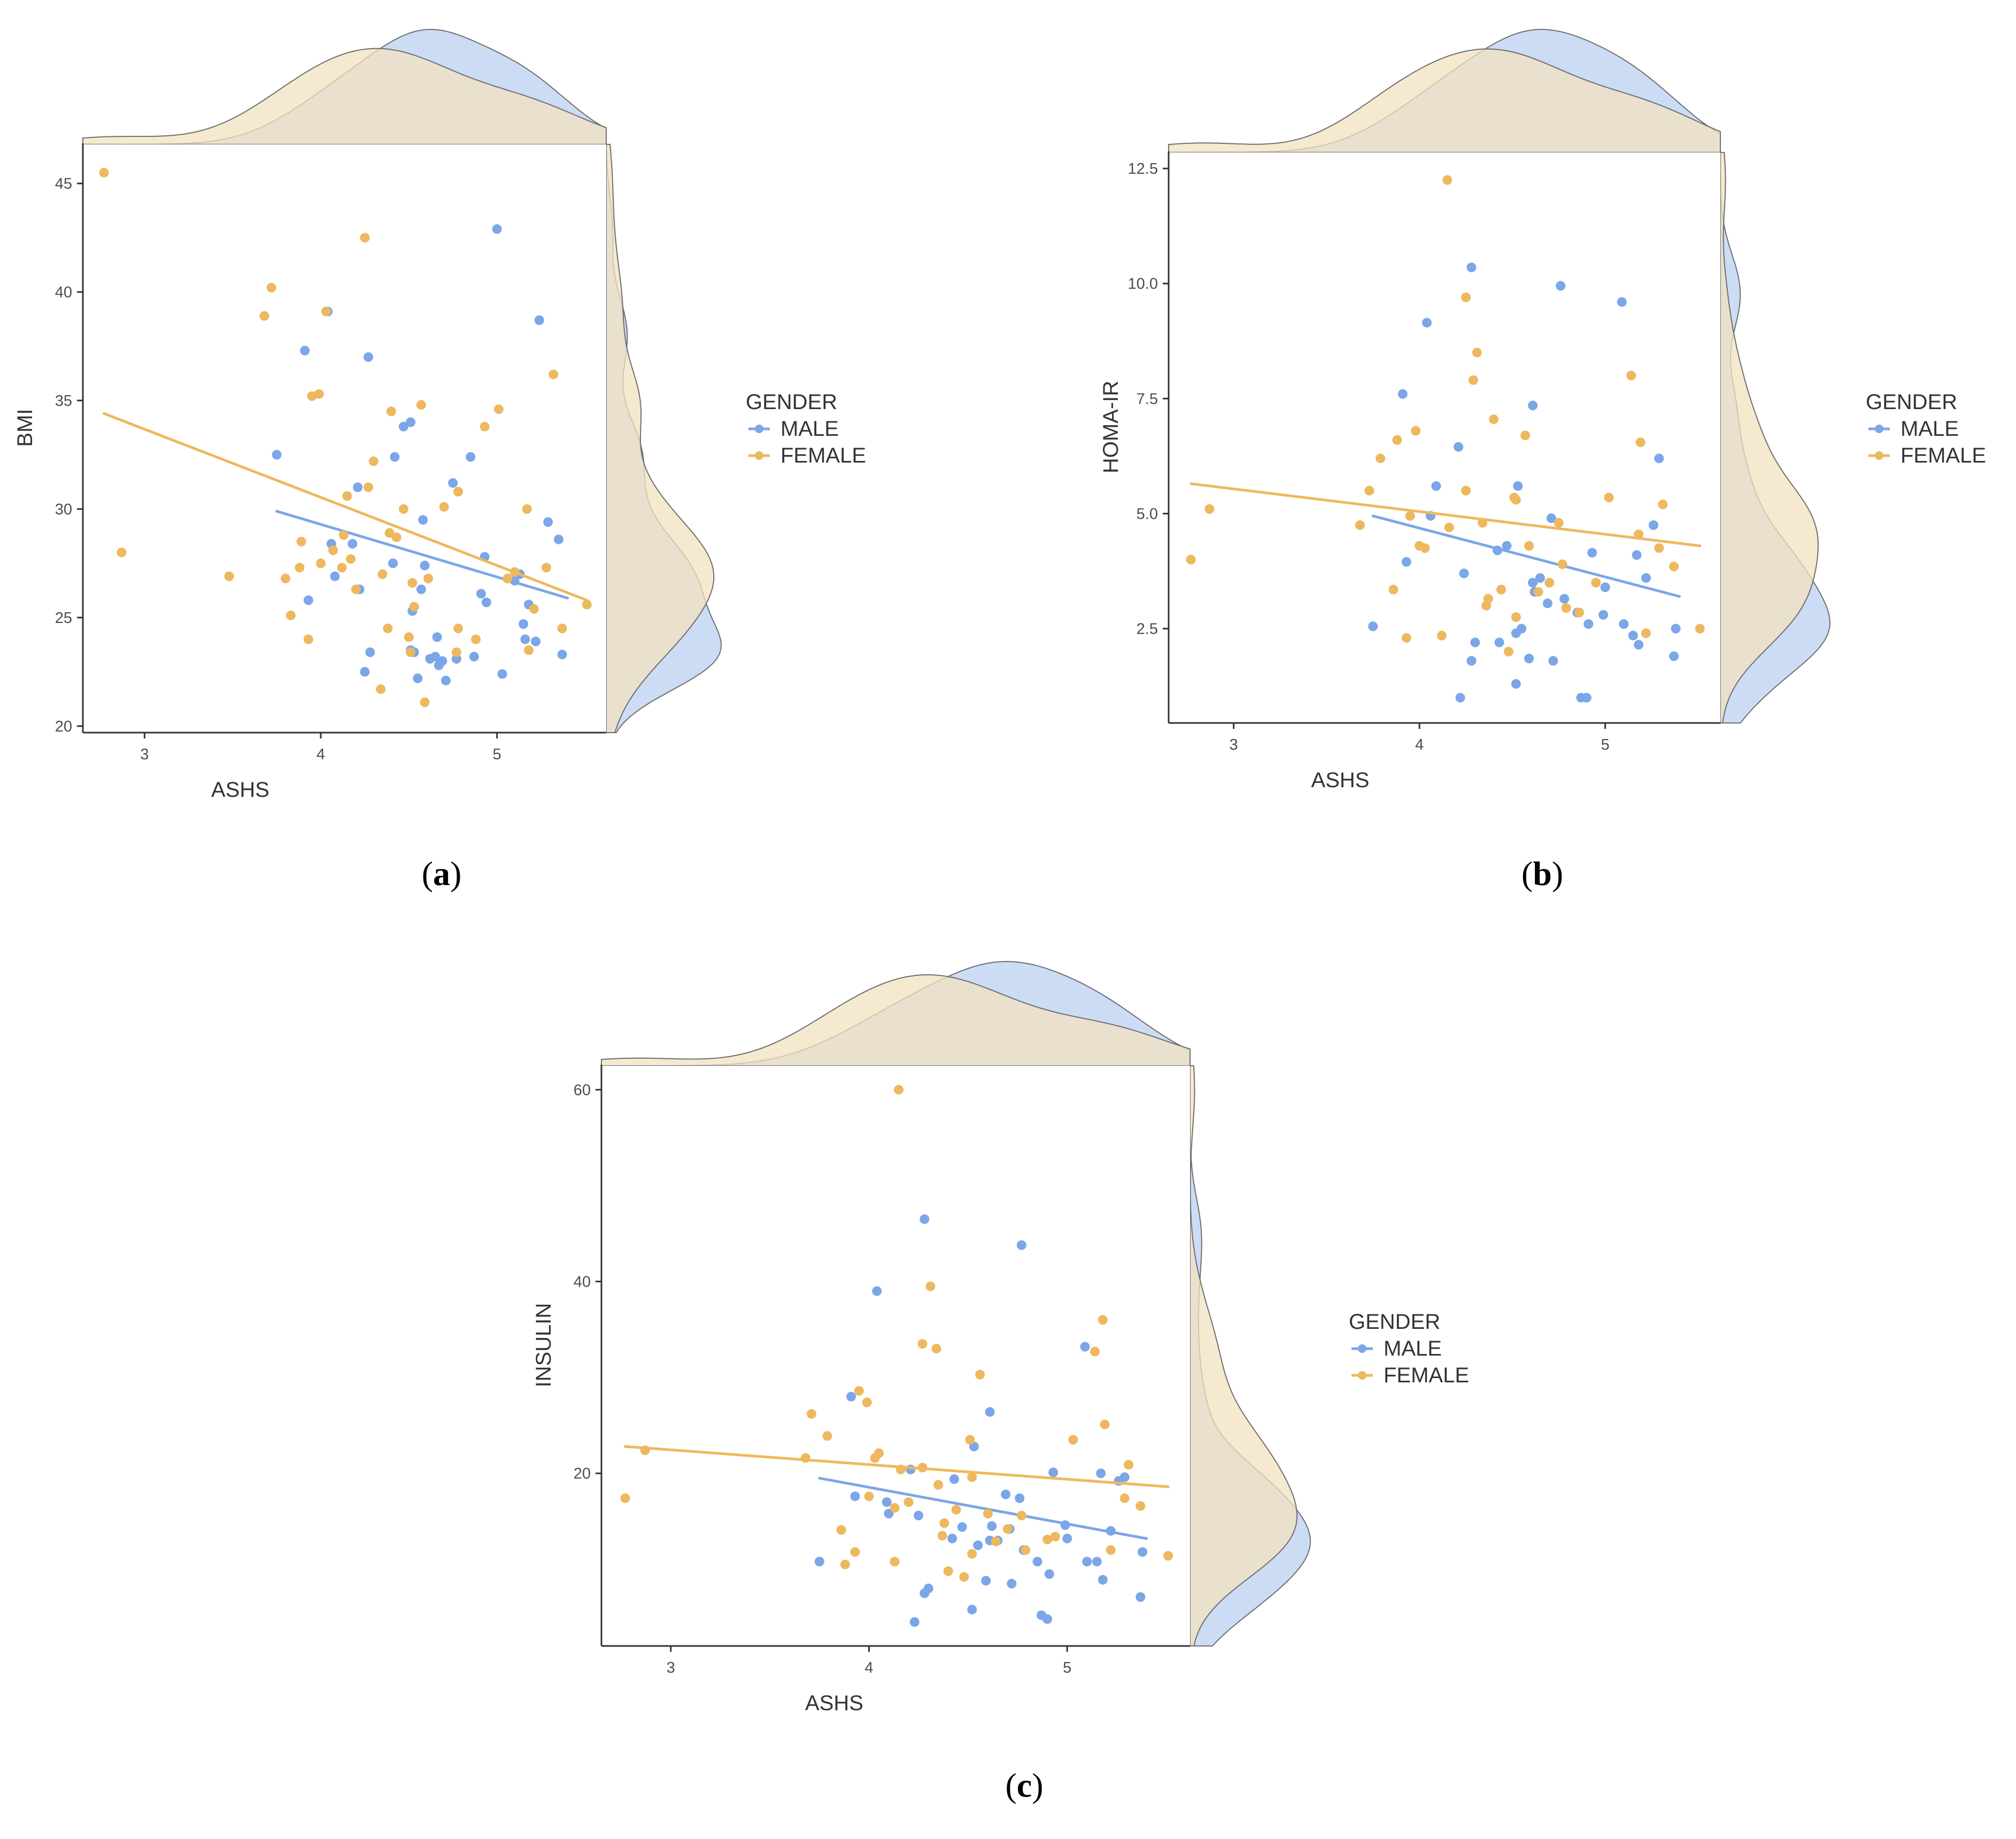 The image size is (2016, 1839). Describe the element at coordinates (1143, 284) in the screenshot. I see `y-tick-label: 10.0` at that location.